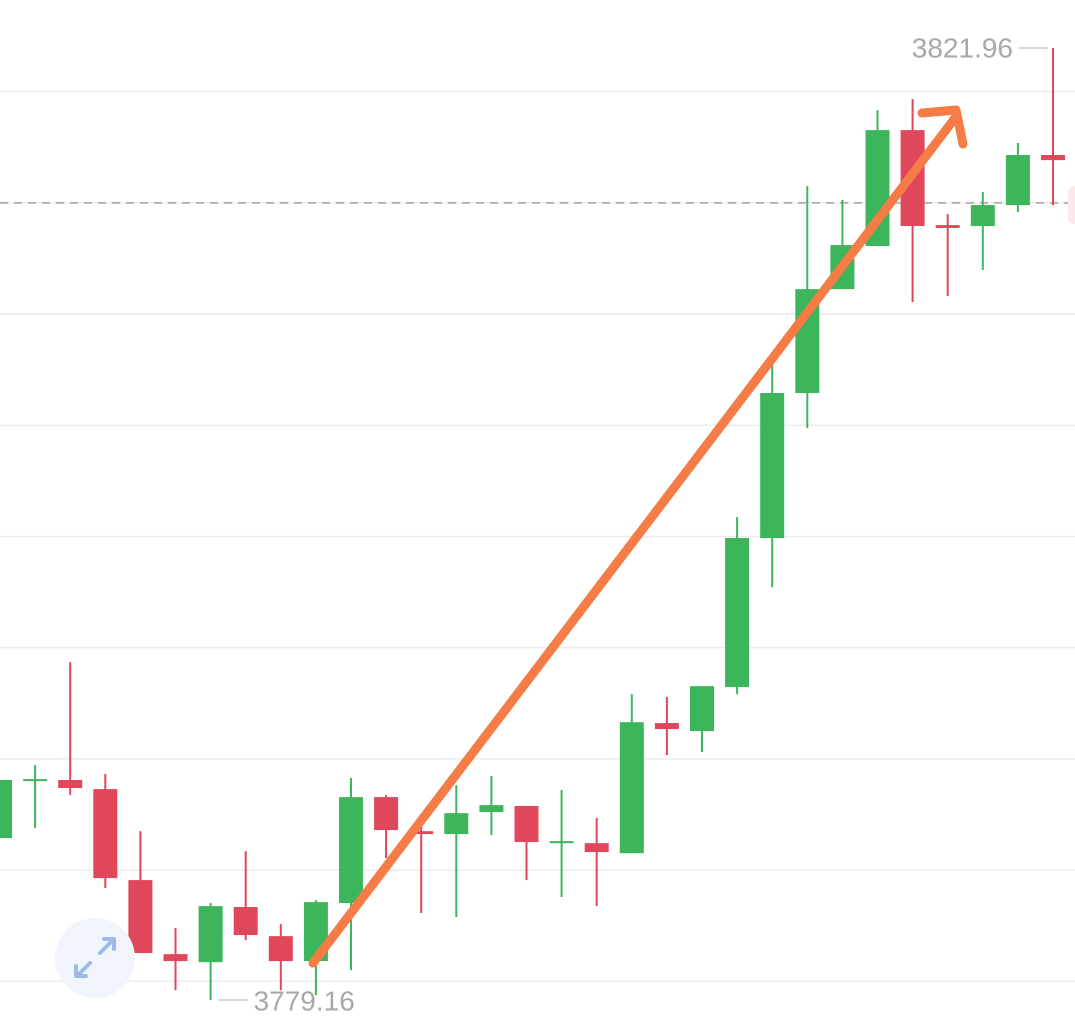 Image resolution: width=1075 pixels, height=1036 pixels. Describe the element at coordinates (962, 47) in the screenshot. I see `max-label: 3821.96` at that location.